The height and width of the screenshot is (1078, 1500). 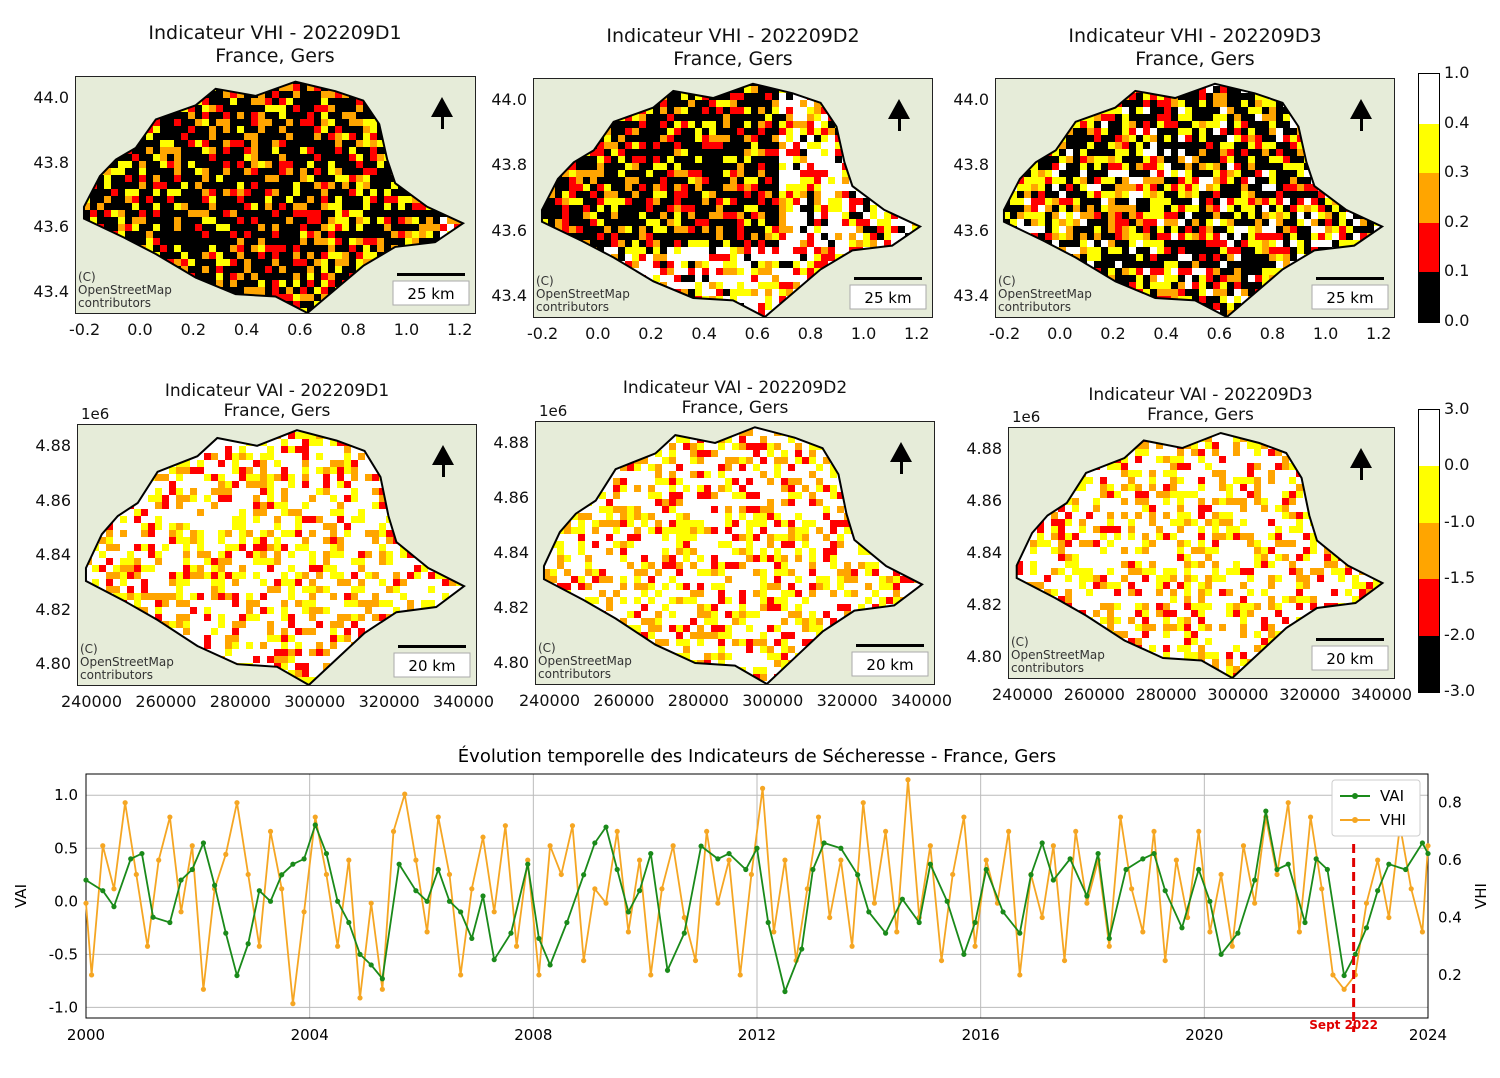 I want to click on map-ytick: 43.6, so click(x=51, y=227).